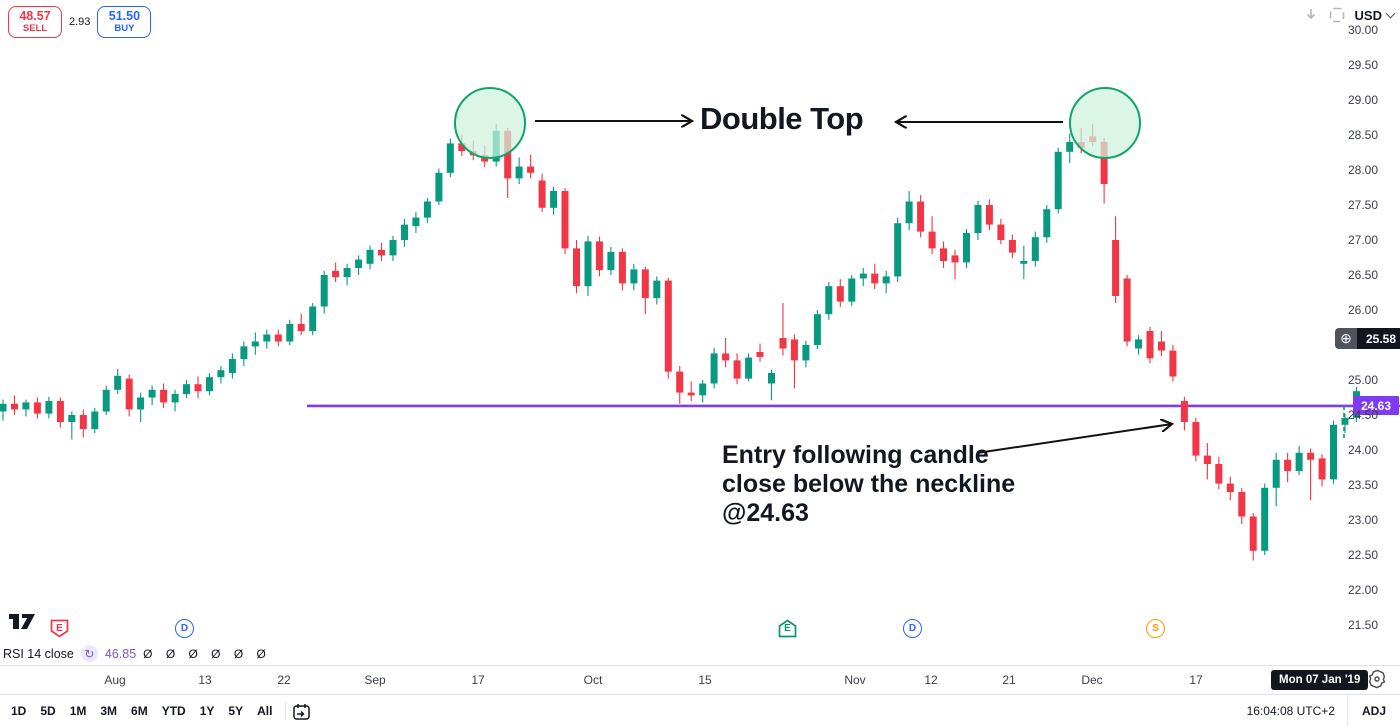 This screenshot has width=1400, height=726. I want to click on time-tick: 13, so click(205, 680).